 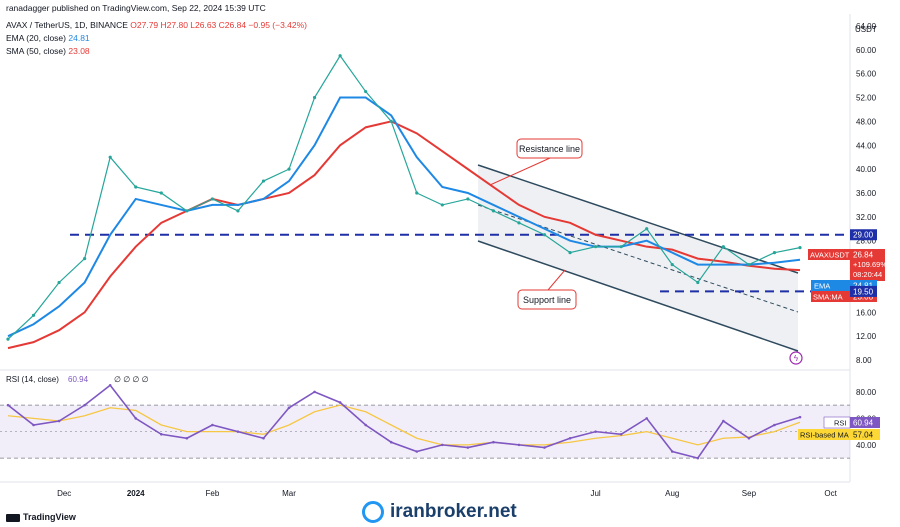 What do you see at coordinates (549, 148) in the screenshot?
I see `resistance-callout-box` at bounding box center [549, 148].